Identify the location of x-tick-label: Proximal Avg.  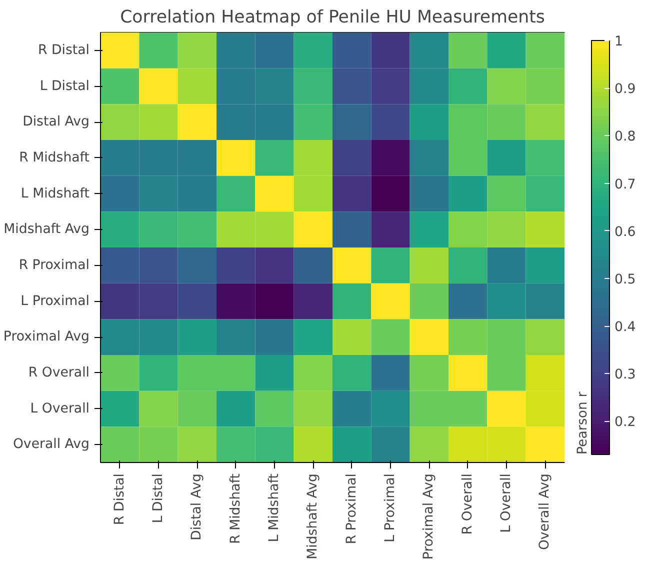
(429, 516).